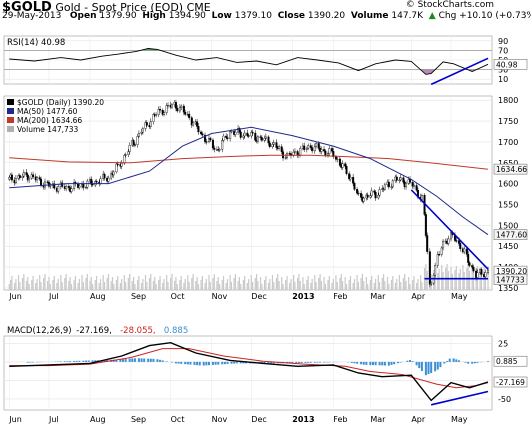 The image size is (531, 429). What do you see at coordinates (507, 64) in the screenshot?
I see `rsi-last-value: 40.98` at bounding box center [507, 64].